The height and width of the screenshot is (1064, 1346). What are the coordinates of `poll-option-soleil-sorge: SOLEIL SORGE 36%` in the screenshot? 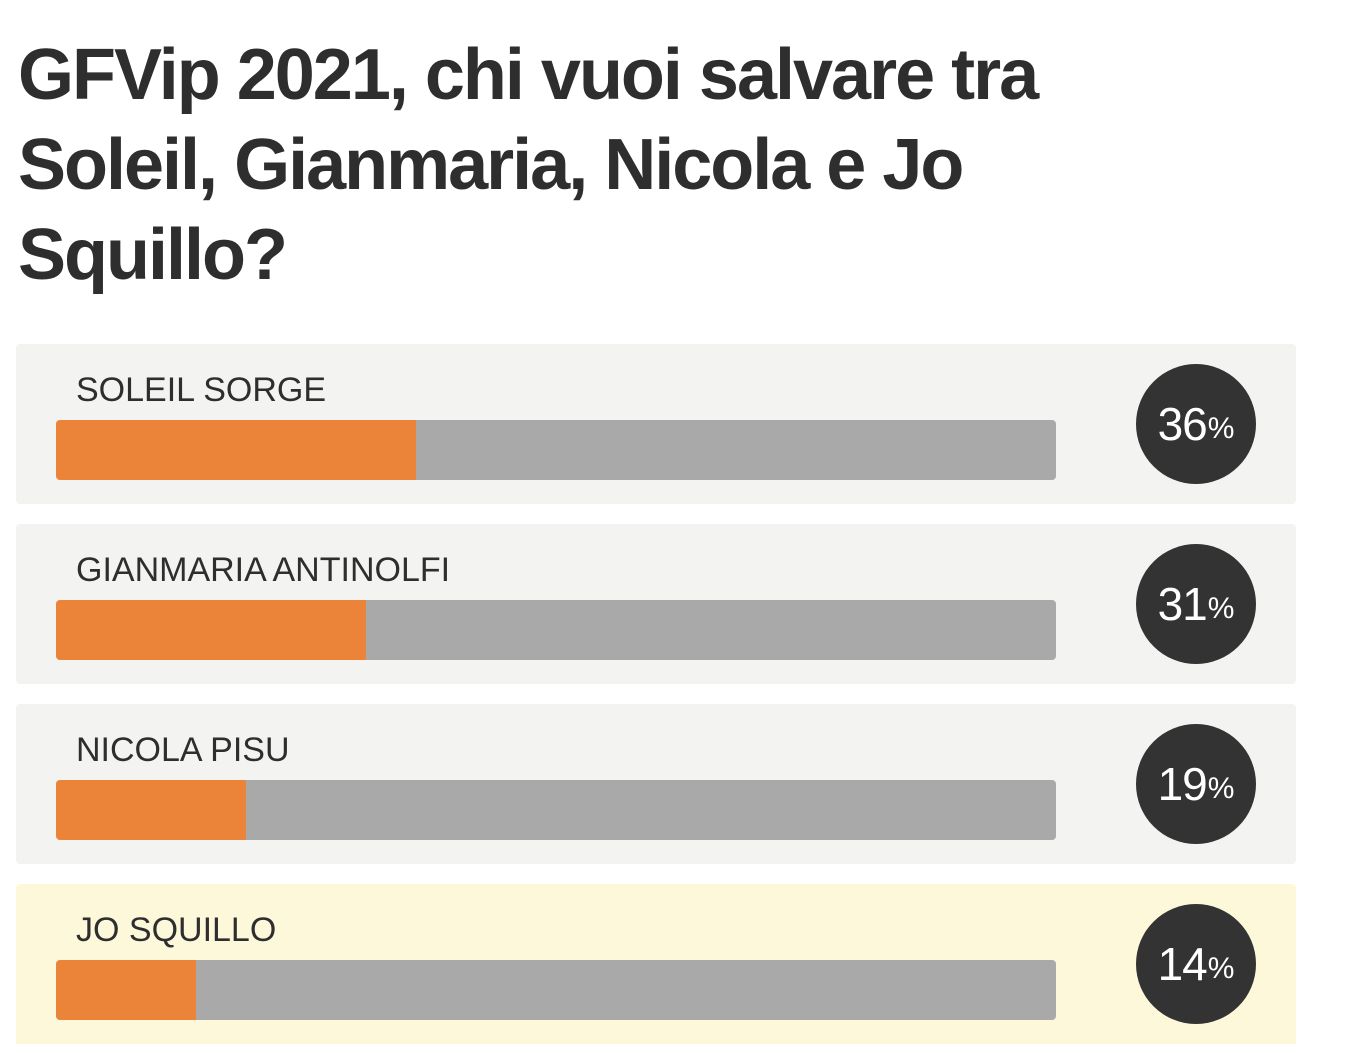 It's located at (656, 424).